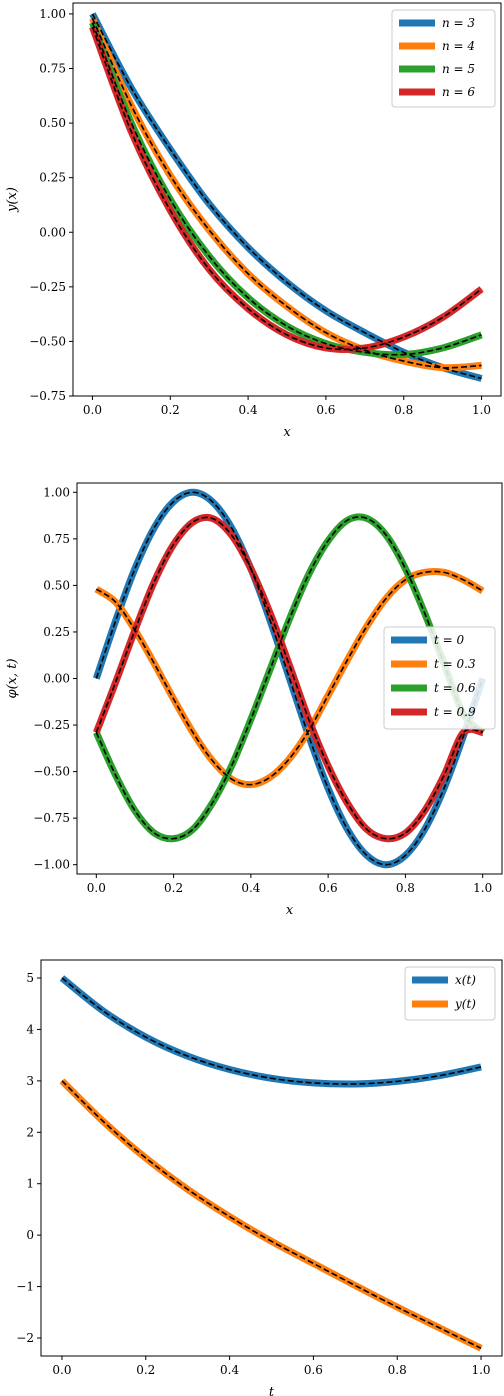 The height and width of the screenshot is (1396, 504). What do you see at coordinates (30, 1081) in the screenshot?
I see `y-tick-label: 3` at bounding box center [30, 1081].